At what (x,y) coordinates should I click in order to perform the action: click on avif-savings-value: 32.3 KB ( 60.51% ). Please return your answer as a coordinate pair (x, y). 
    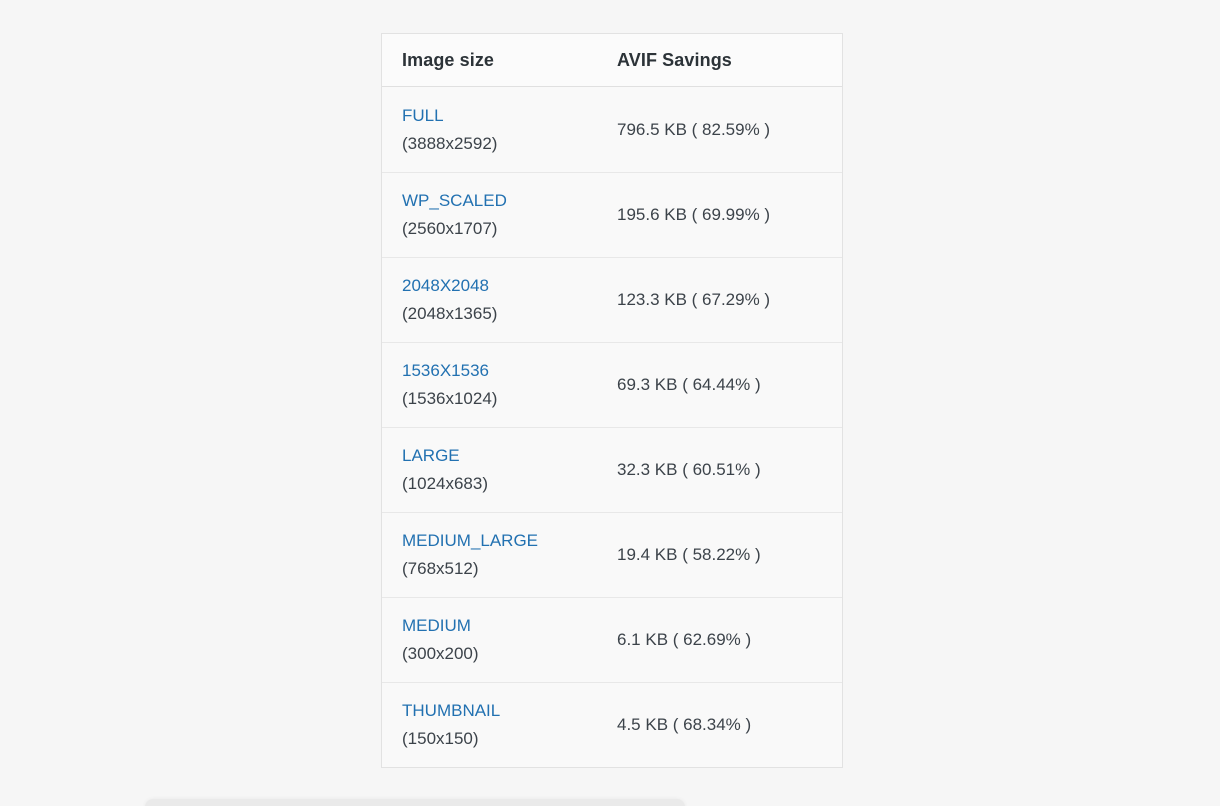
    Looking at the image, I should click on (689, 469).